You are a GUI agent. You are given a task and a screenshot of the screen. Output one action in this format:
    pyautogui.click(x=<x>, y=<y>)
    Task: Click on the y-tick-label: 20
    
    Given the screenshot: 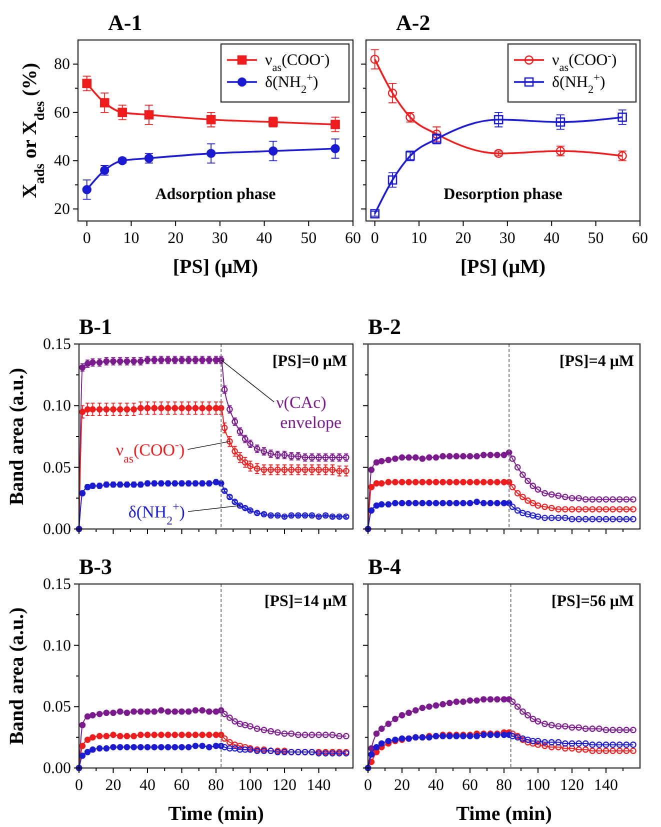 What is the action you would take?
    pyautogui.click(x=62, y=209)
    